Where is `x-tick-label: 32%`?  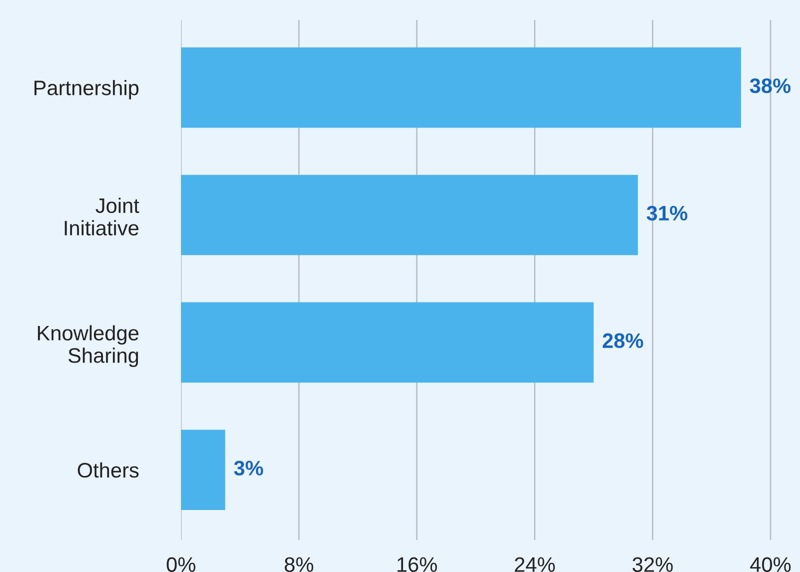 x-tick-label: 32% is located at coordinates (652, 564).